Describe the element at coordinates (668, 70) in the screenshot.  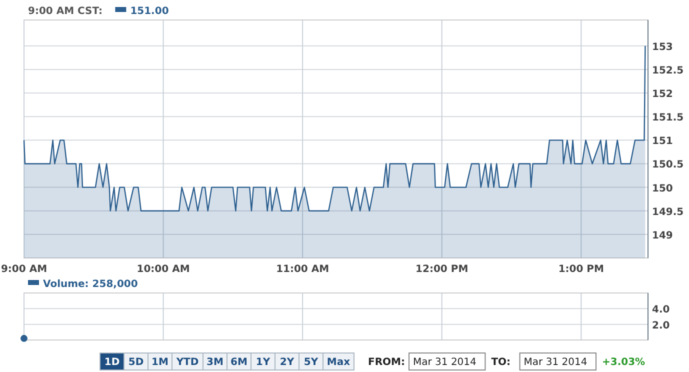
I see `y-tick-label: 152.5` at that location.